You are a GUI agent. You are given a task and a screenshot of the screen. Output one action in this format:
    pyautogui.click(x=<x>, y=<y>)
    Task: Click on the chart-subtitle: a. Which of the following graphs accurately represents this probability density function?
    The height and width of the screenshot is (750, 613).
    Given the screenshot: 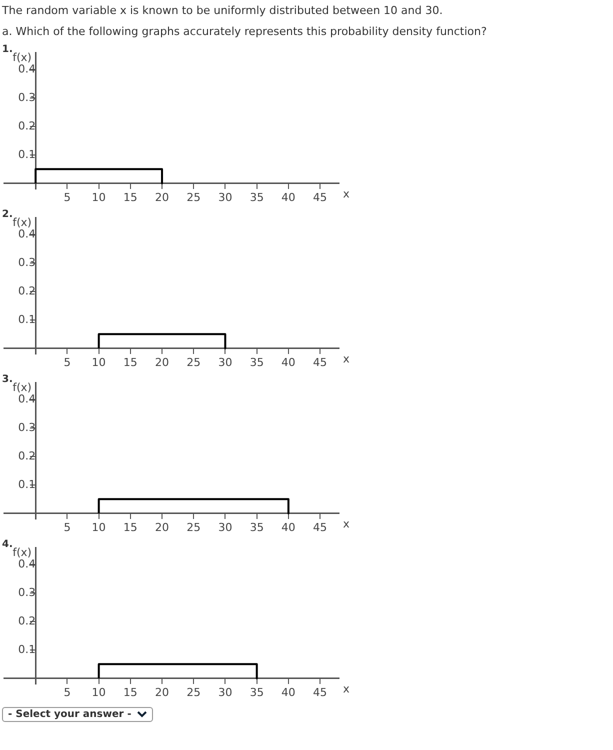 What is the action you would take?
    pyautogui.click(x=244, y=32)
    